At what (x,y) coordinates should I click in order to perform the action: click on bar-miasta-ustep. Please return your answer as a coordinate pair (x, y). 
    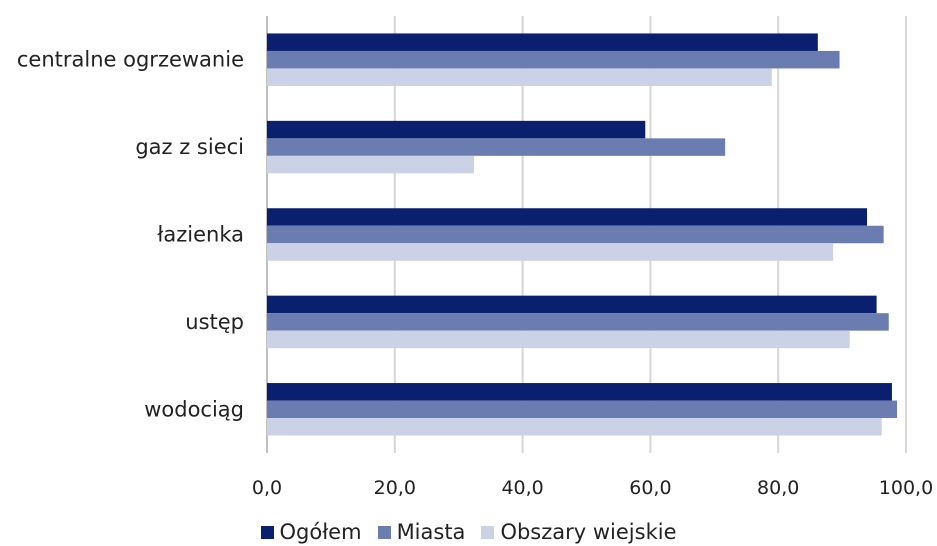
    Looking at the image, I should click on (578, 322).